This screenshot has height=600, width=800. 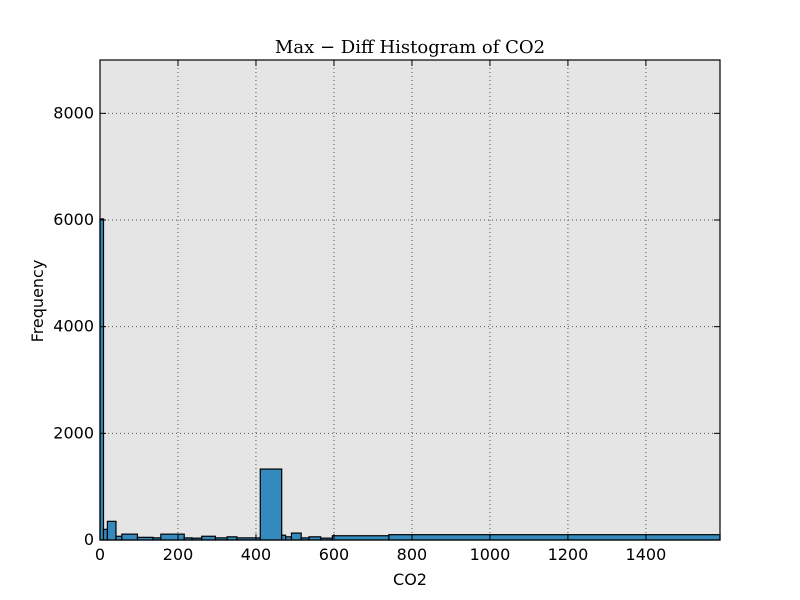 What do you see at coordinates (334, 554) in the screenshot?
I see `x-tick-label: 600` at bounding box center [334, 554].